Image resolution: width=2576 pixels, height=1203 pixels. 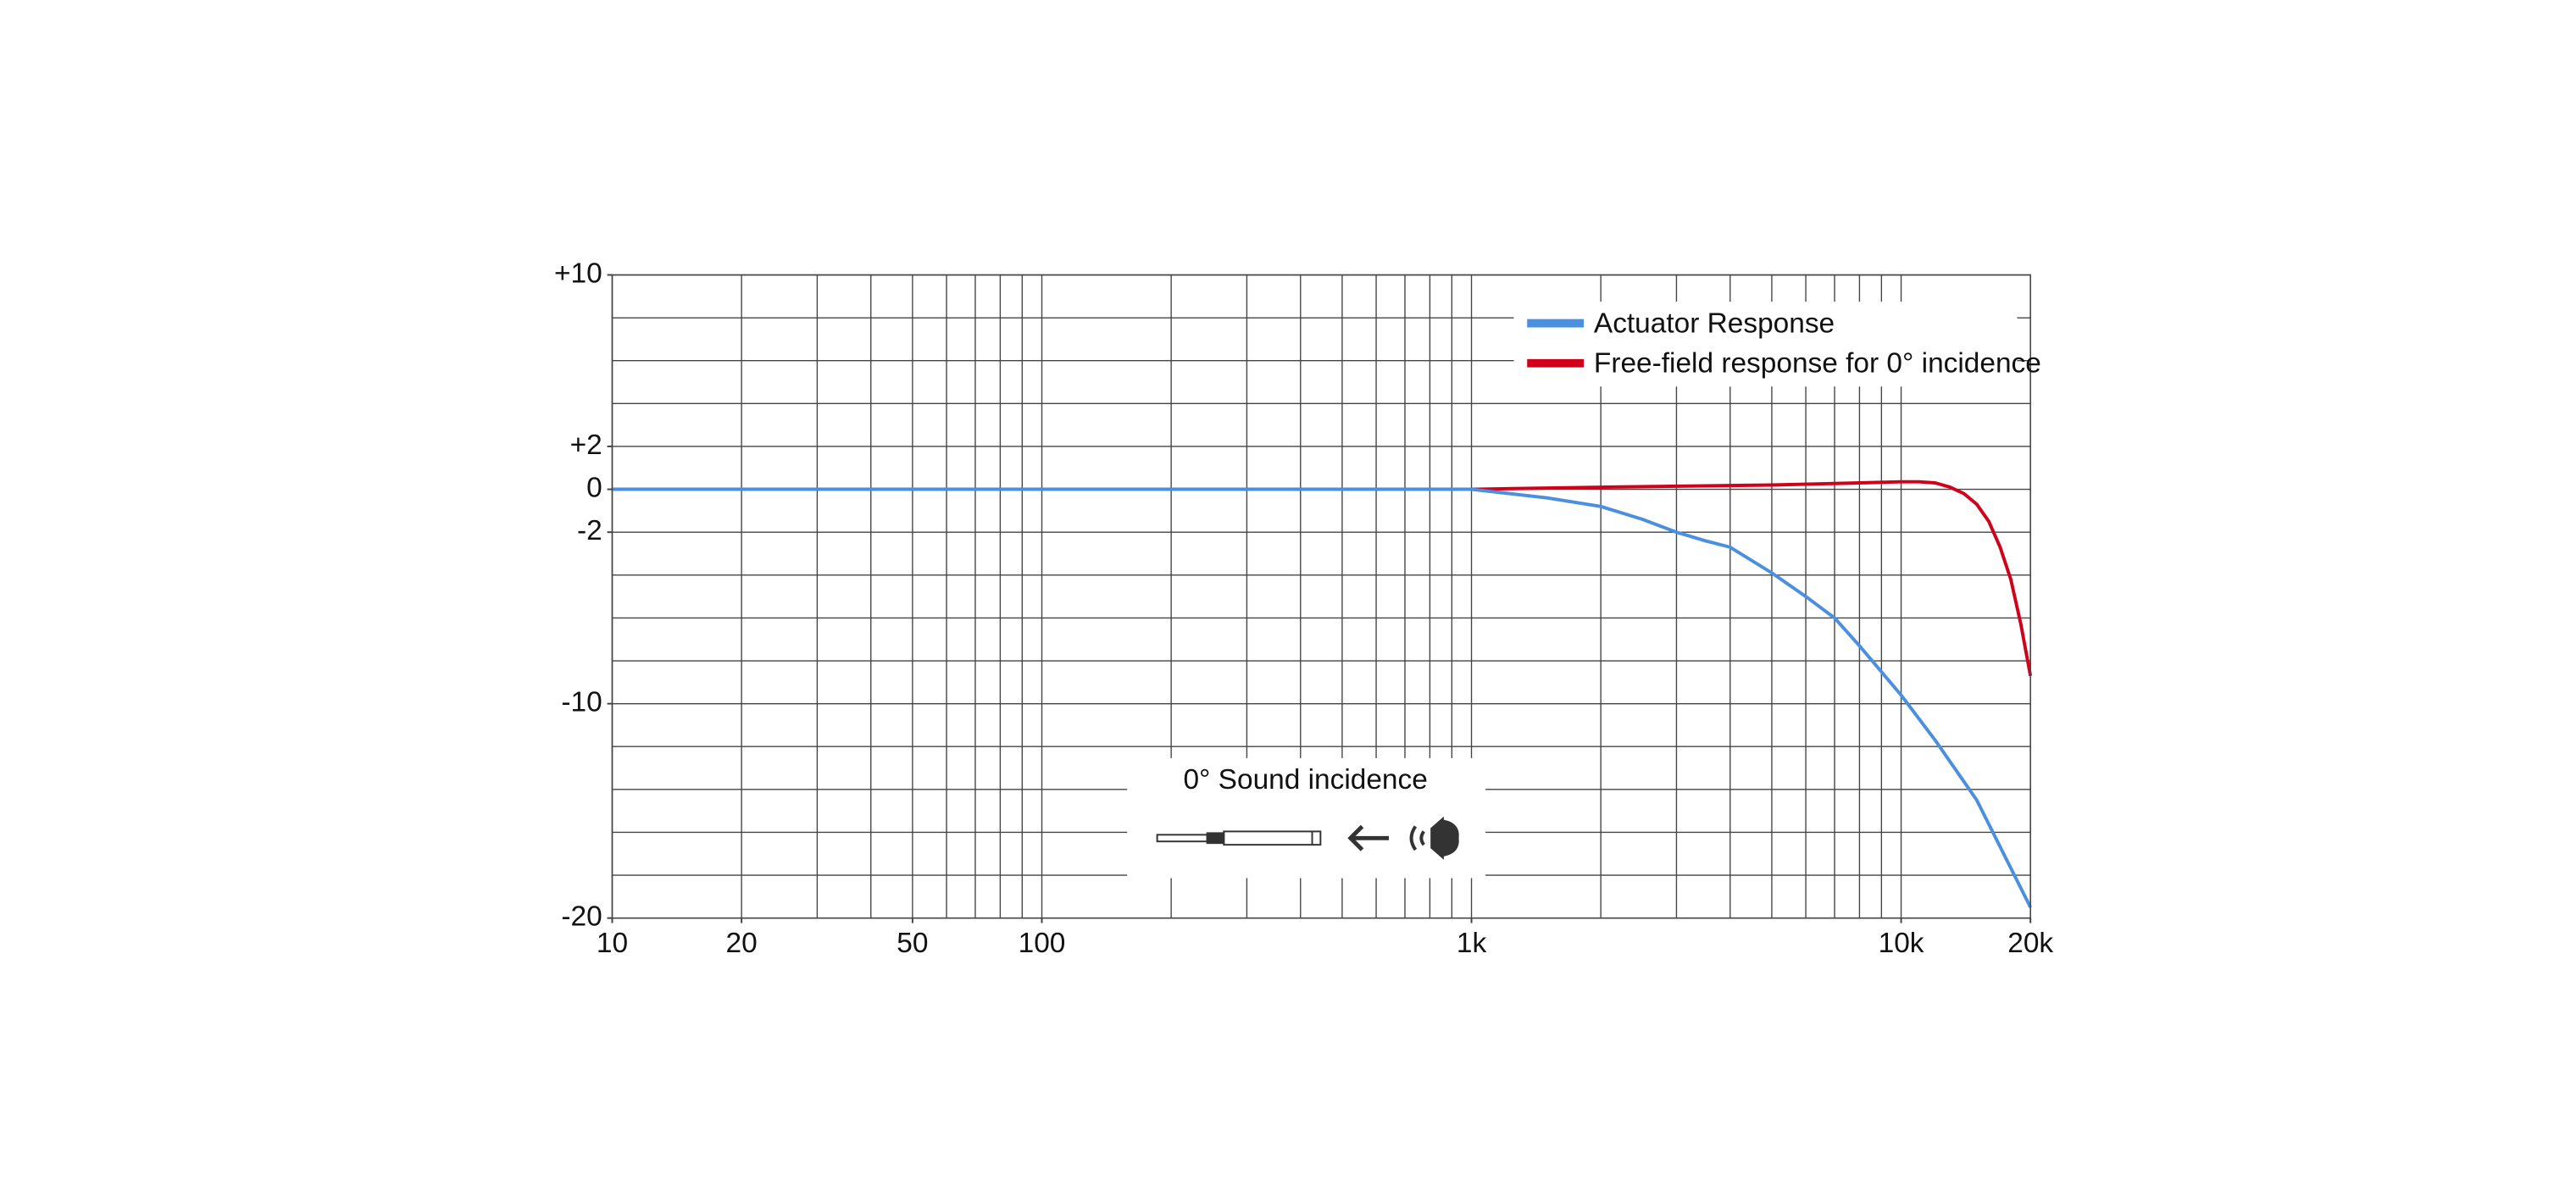 What do you see at coordinates (578, 273) in the screenshot?
I see `y-tick-label: +10` at bounding box center [578, 273].